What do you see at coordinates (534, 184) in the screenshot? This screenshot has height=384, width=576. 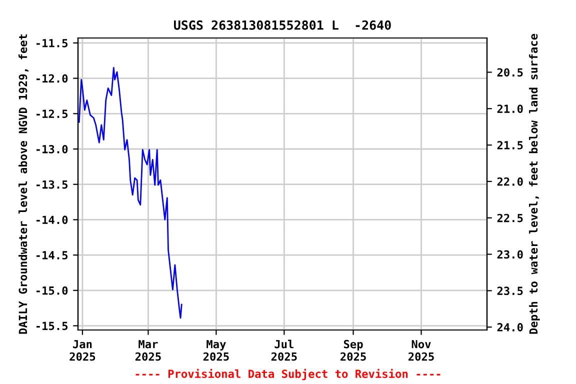 I see `y2-axis-title: Depth to water level, feet below land surface` at bounding box center [534, 184].